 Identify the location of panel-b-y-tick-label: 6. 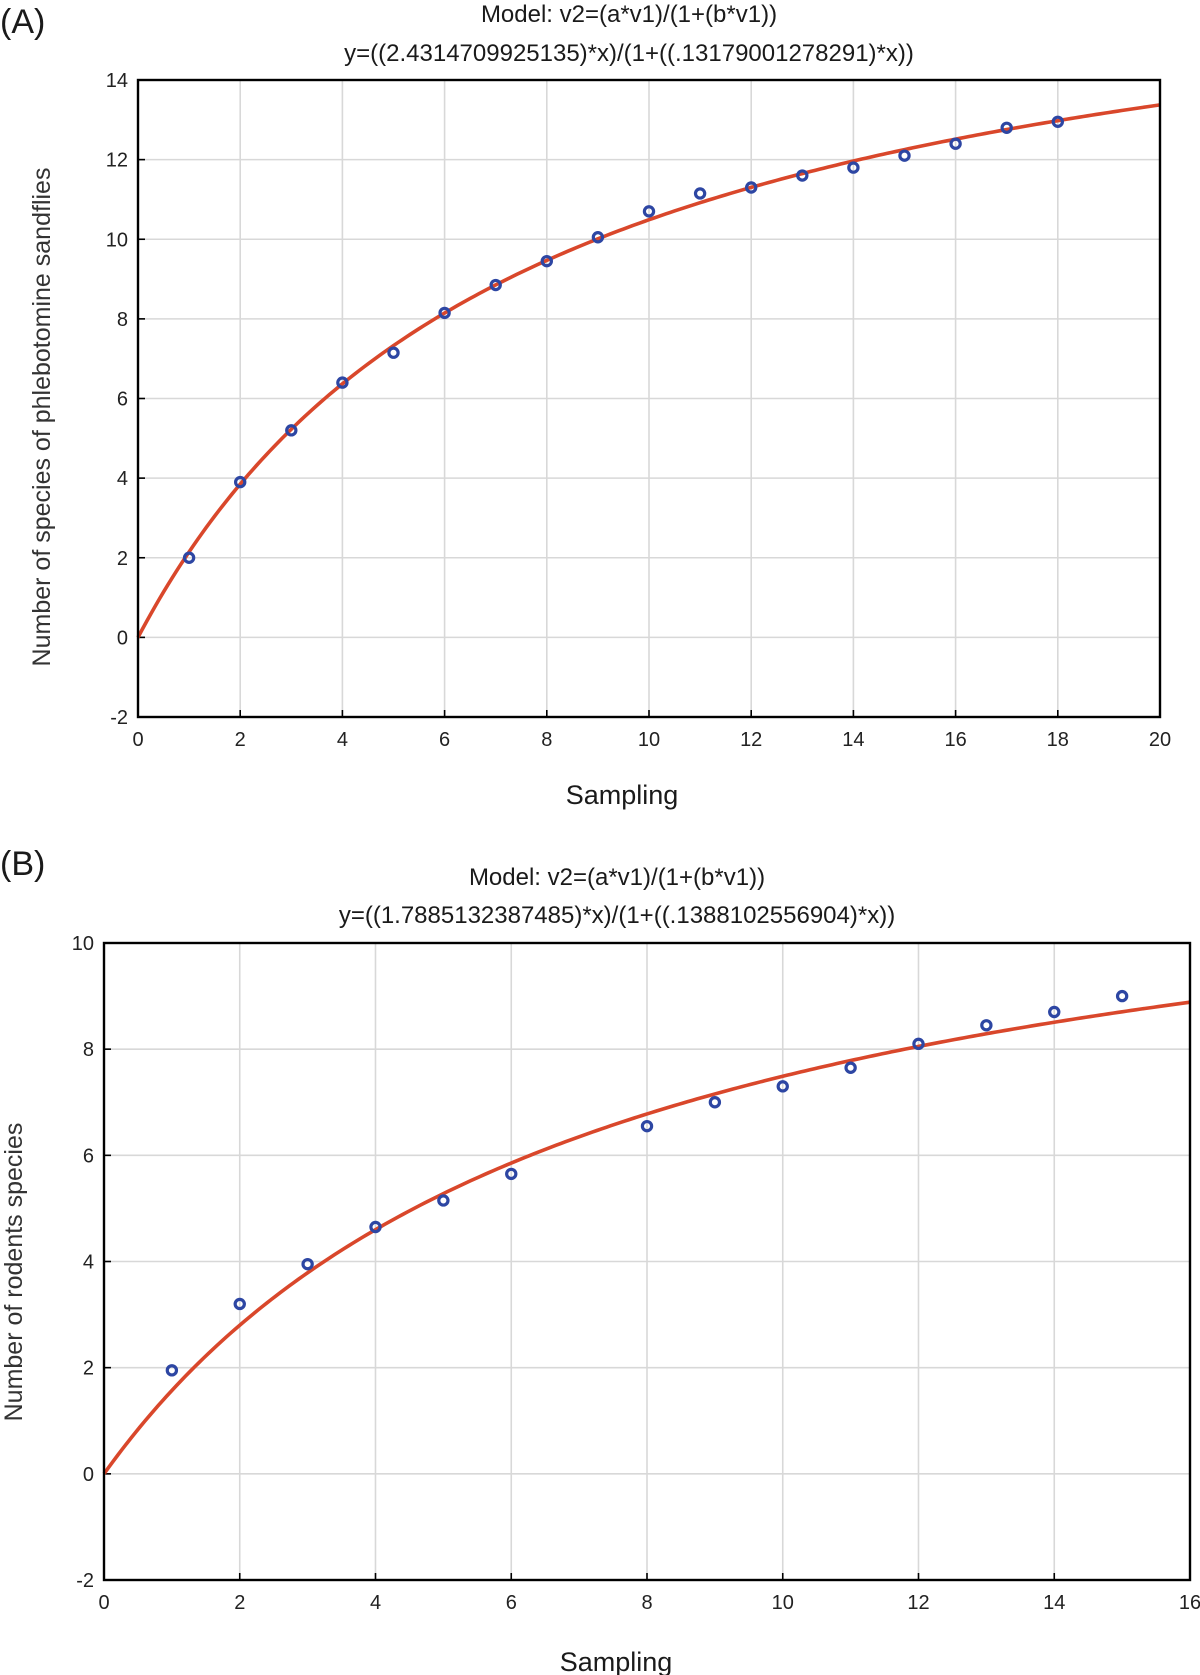
(88, 1156).